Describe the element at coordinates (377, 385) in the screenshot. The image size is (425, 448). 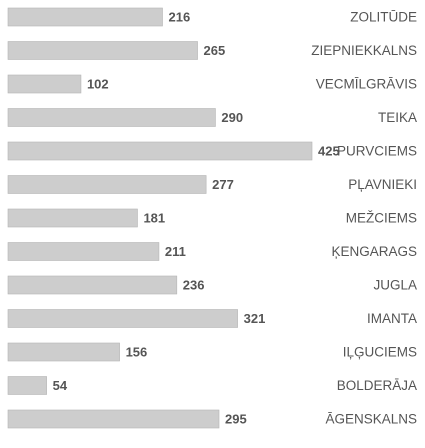
I see `category-label: BOLDERĀJA` at that location.